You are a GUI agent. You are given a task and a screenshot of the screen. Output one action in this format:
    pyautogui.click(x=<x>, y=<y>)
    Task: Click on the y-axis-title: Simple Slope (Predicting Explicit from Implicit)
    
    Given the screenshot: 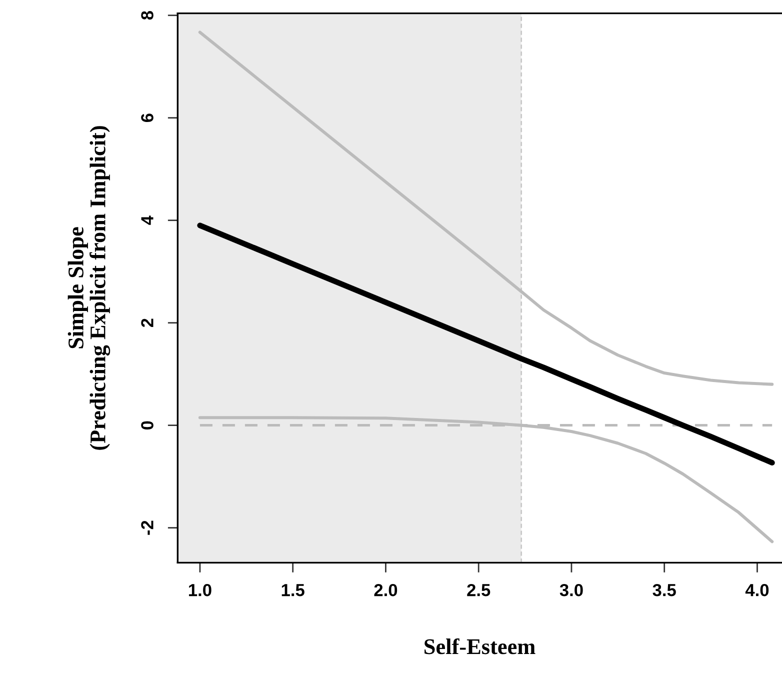 What is the action you would take?
    pyautogui.click(x=89, y=288)
    